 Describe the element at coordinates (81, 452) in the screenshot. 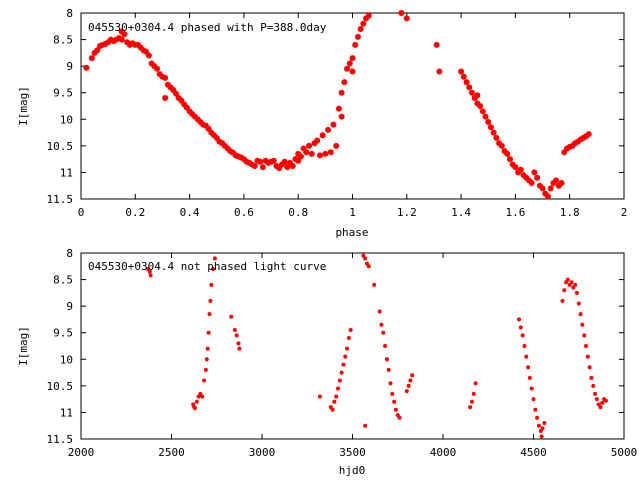

I see `x-tick-label: 2000` at that location.